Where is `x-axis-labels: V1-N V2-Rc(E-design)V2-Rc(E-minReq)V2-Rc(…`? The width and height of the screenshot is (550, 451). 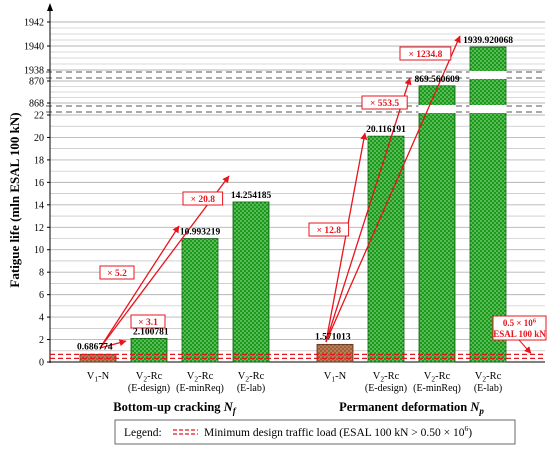 x-axis-labels: V1-N V2-Rc(E-design)V2-Rc(E-minReq)V2-Rc(… is located at coordinates (294, 393).